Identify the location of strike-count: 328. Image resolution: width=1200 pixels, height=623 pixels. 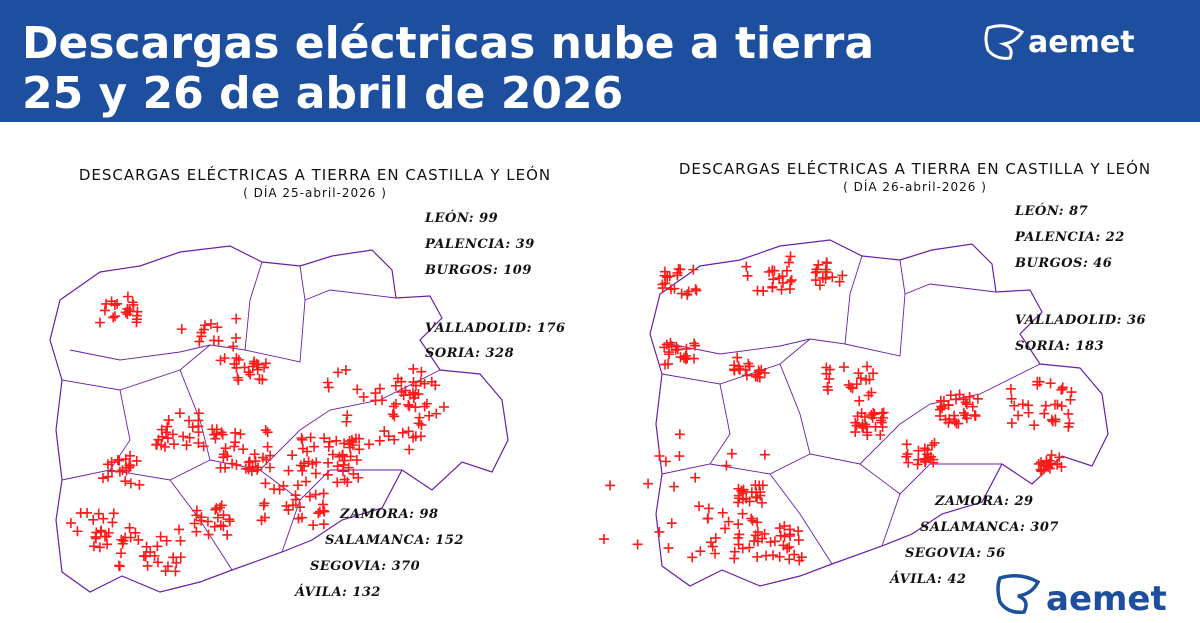
(499, 353).